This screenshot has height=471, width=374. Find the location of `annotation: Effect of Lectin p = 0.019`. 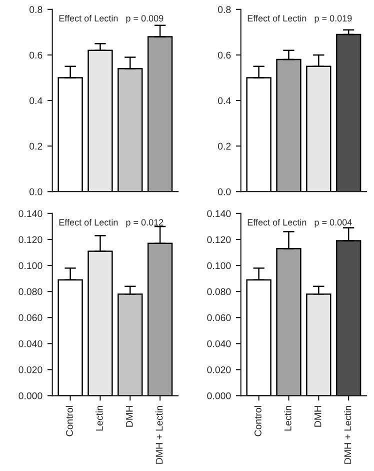

annotation: Effect of Lectin p = 0.019 is located at coordinates (300, 19).